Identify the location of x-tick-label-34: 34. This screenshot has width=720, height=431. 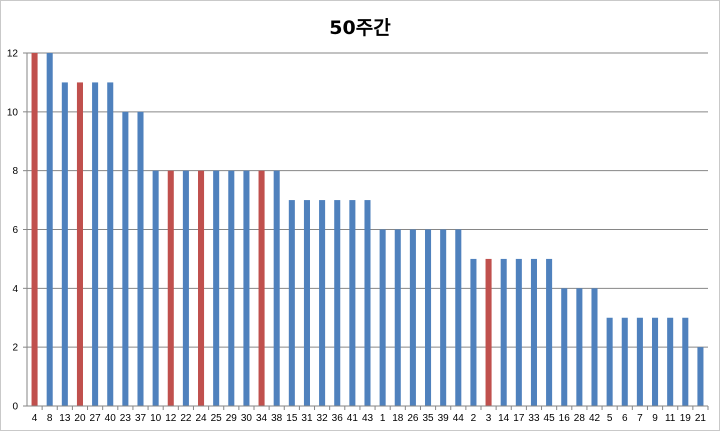
(262, 418).